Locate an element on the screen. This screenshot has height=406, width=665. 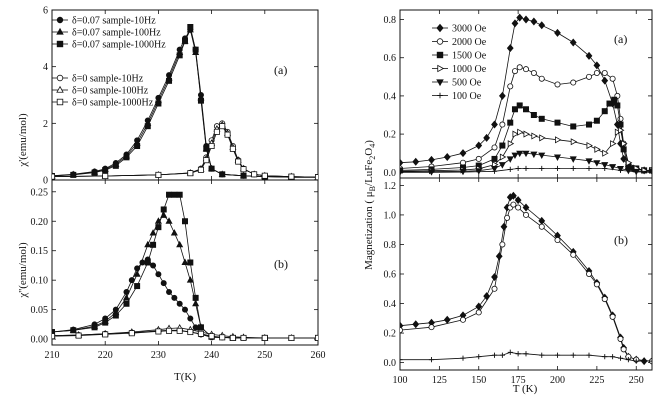
left-xlabel: T(K) is located at coordinates (185, 377).